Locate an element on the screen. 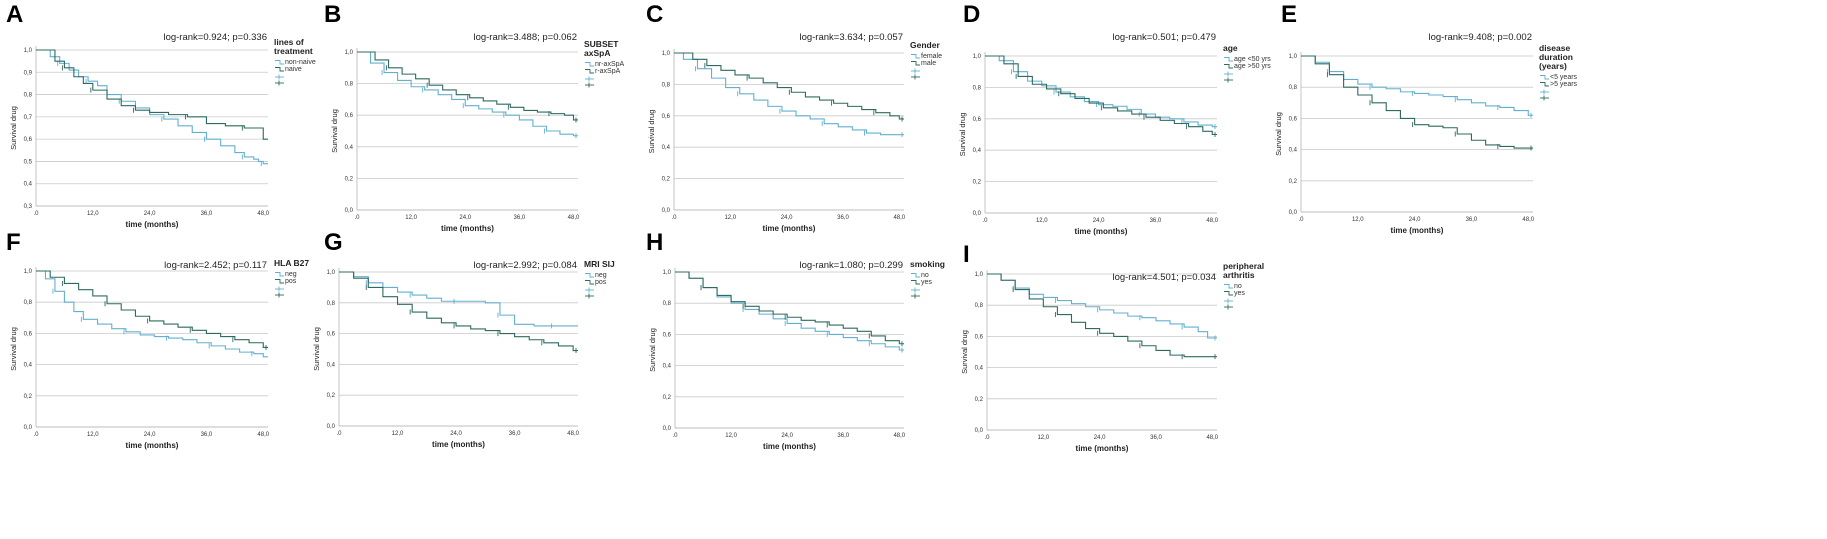 This screenshot has height=539, width=1827. legend-title: SUBSET axSpA is located at coordinates (601, 48).